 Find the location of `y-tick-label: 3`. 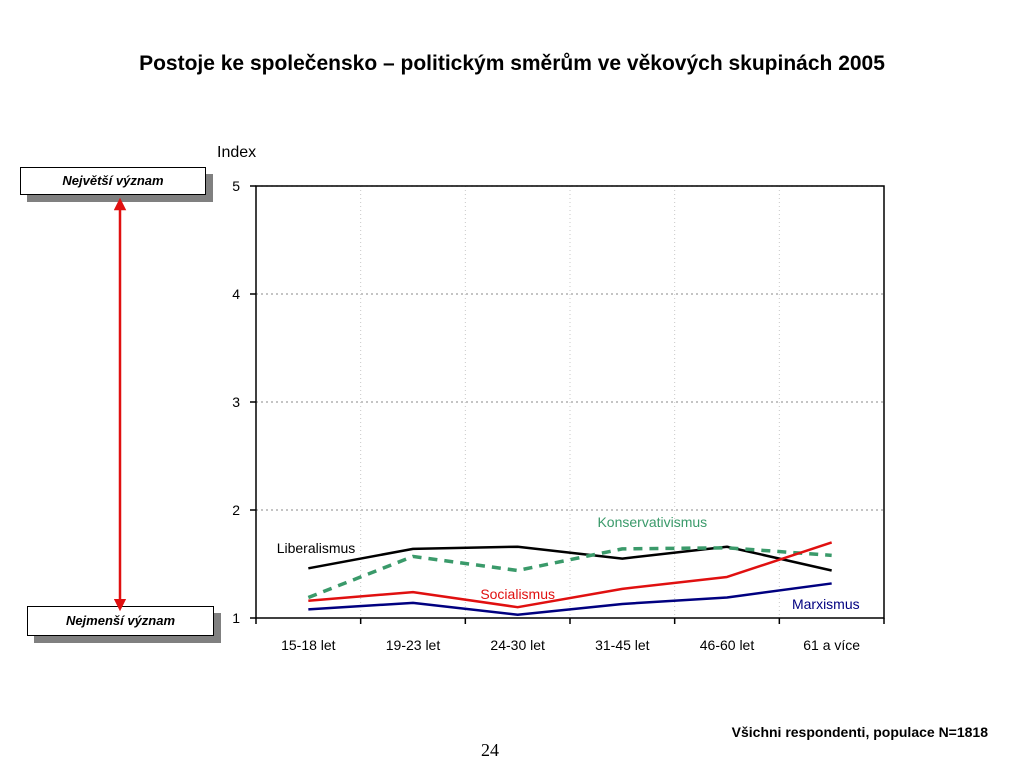

y-tick-label: 3 is located at coordinates (236, 402).